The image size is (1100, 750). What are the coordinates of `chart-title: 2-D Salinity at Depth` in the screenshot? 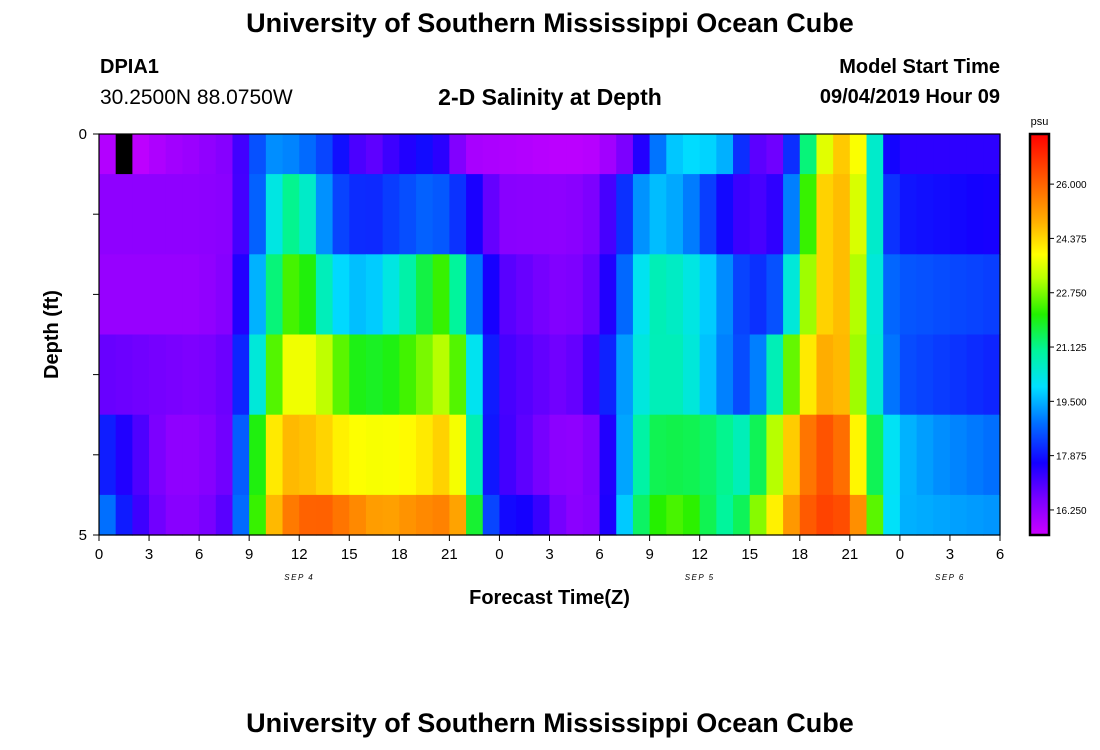 It's located at (550, 97).